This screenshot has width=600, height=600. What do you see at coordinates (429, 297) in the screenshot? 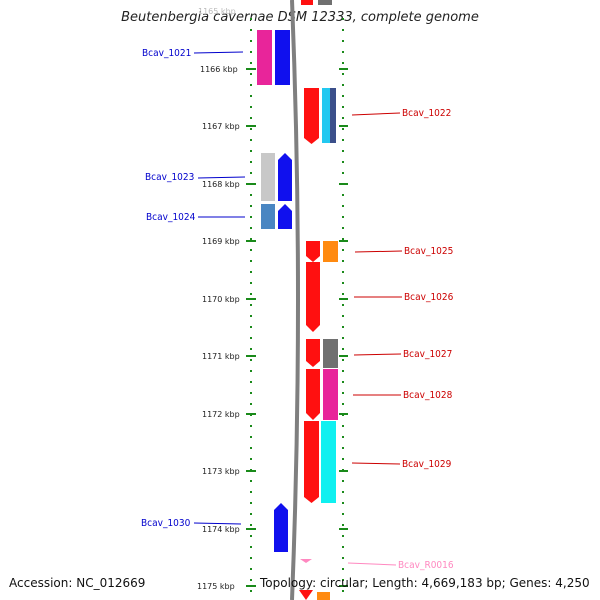
I see `gene-label-bcav-1026: Bcav_1026` at bounding box center [429, 297].